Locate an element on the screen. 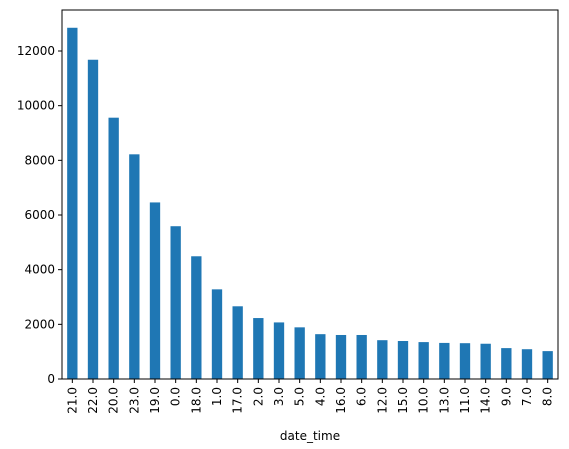  bar-14.0 is located at coordinates (485, 361).